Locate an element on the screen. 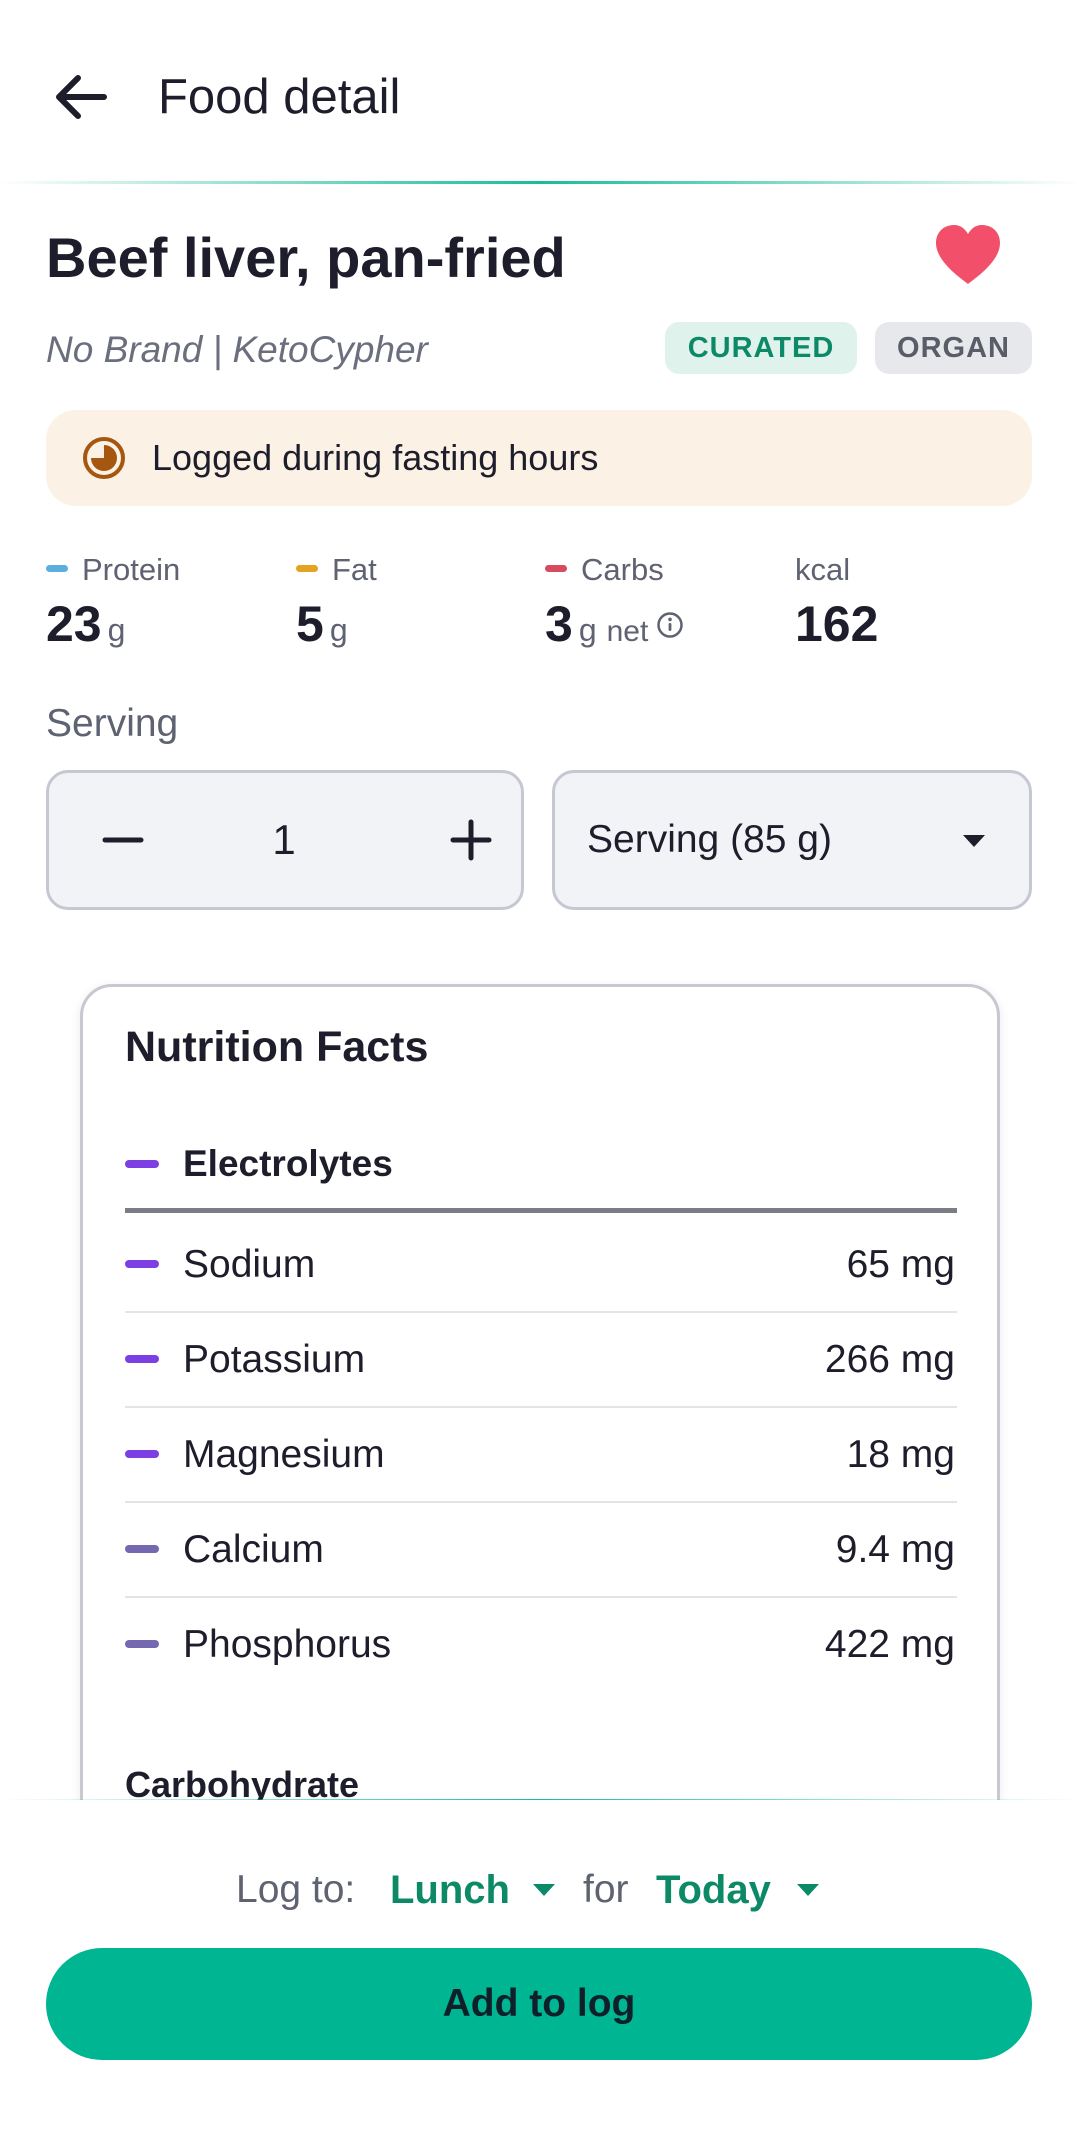  brand-source: No Brand | KetoCypher is located at coordinates (237, 349).